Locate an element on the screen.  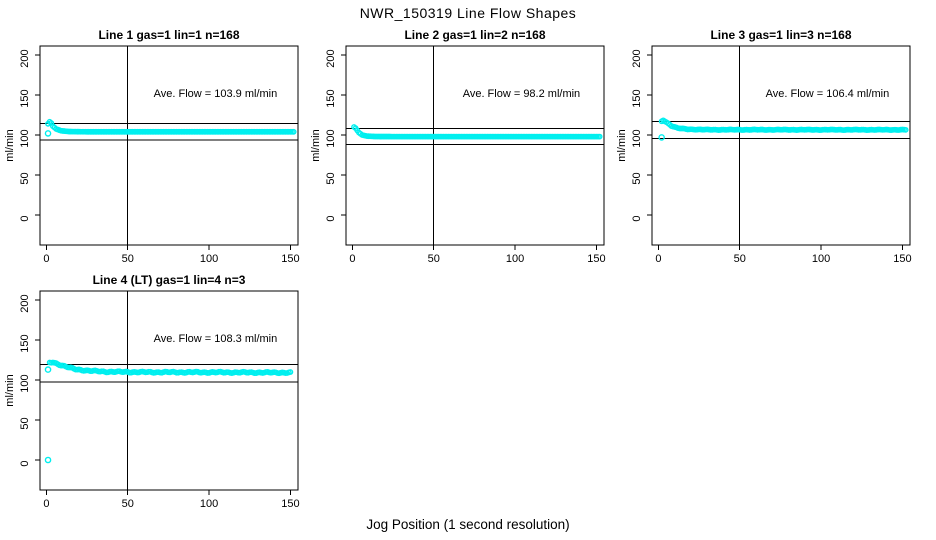
subplot-title: Line 2 gas=1 lin=2 n=168 is located at coordinates (474, 35).